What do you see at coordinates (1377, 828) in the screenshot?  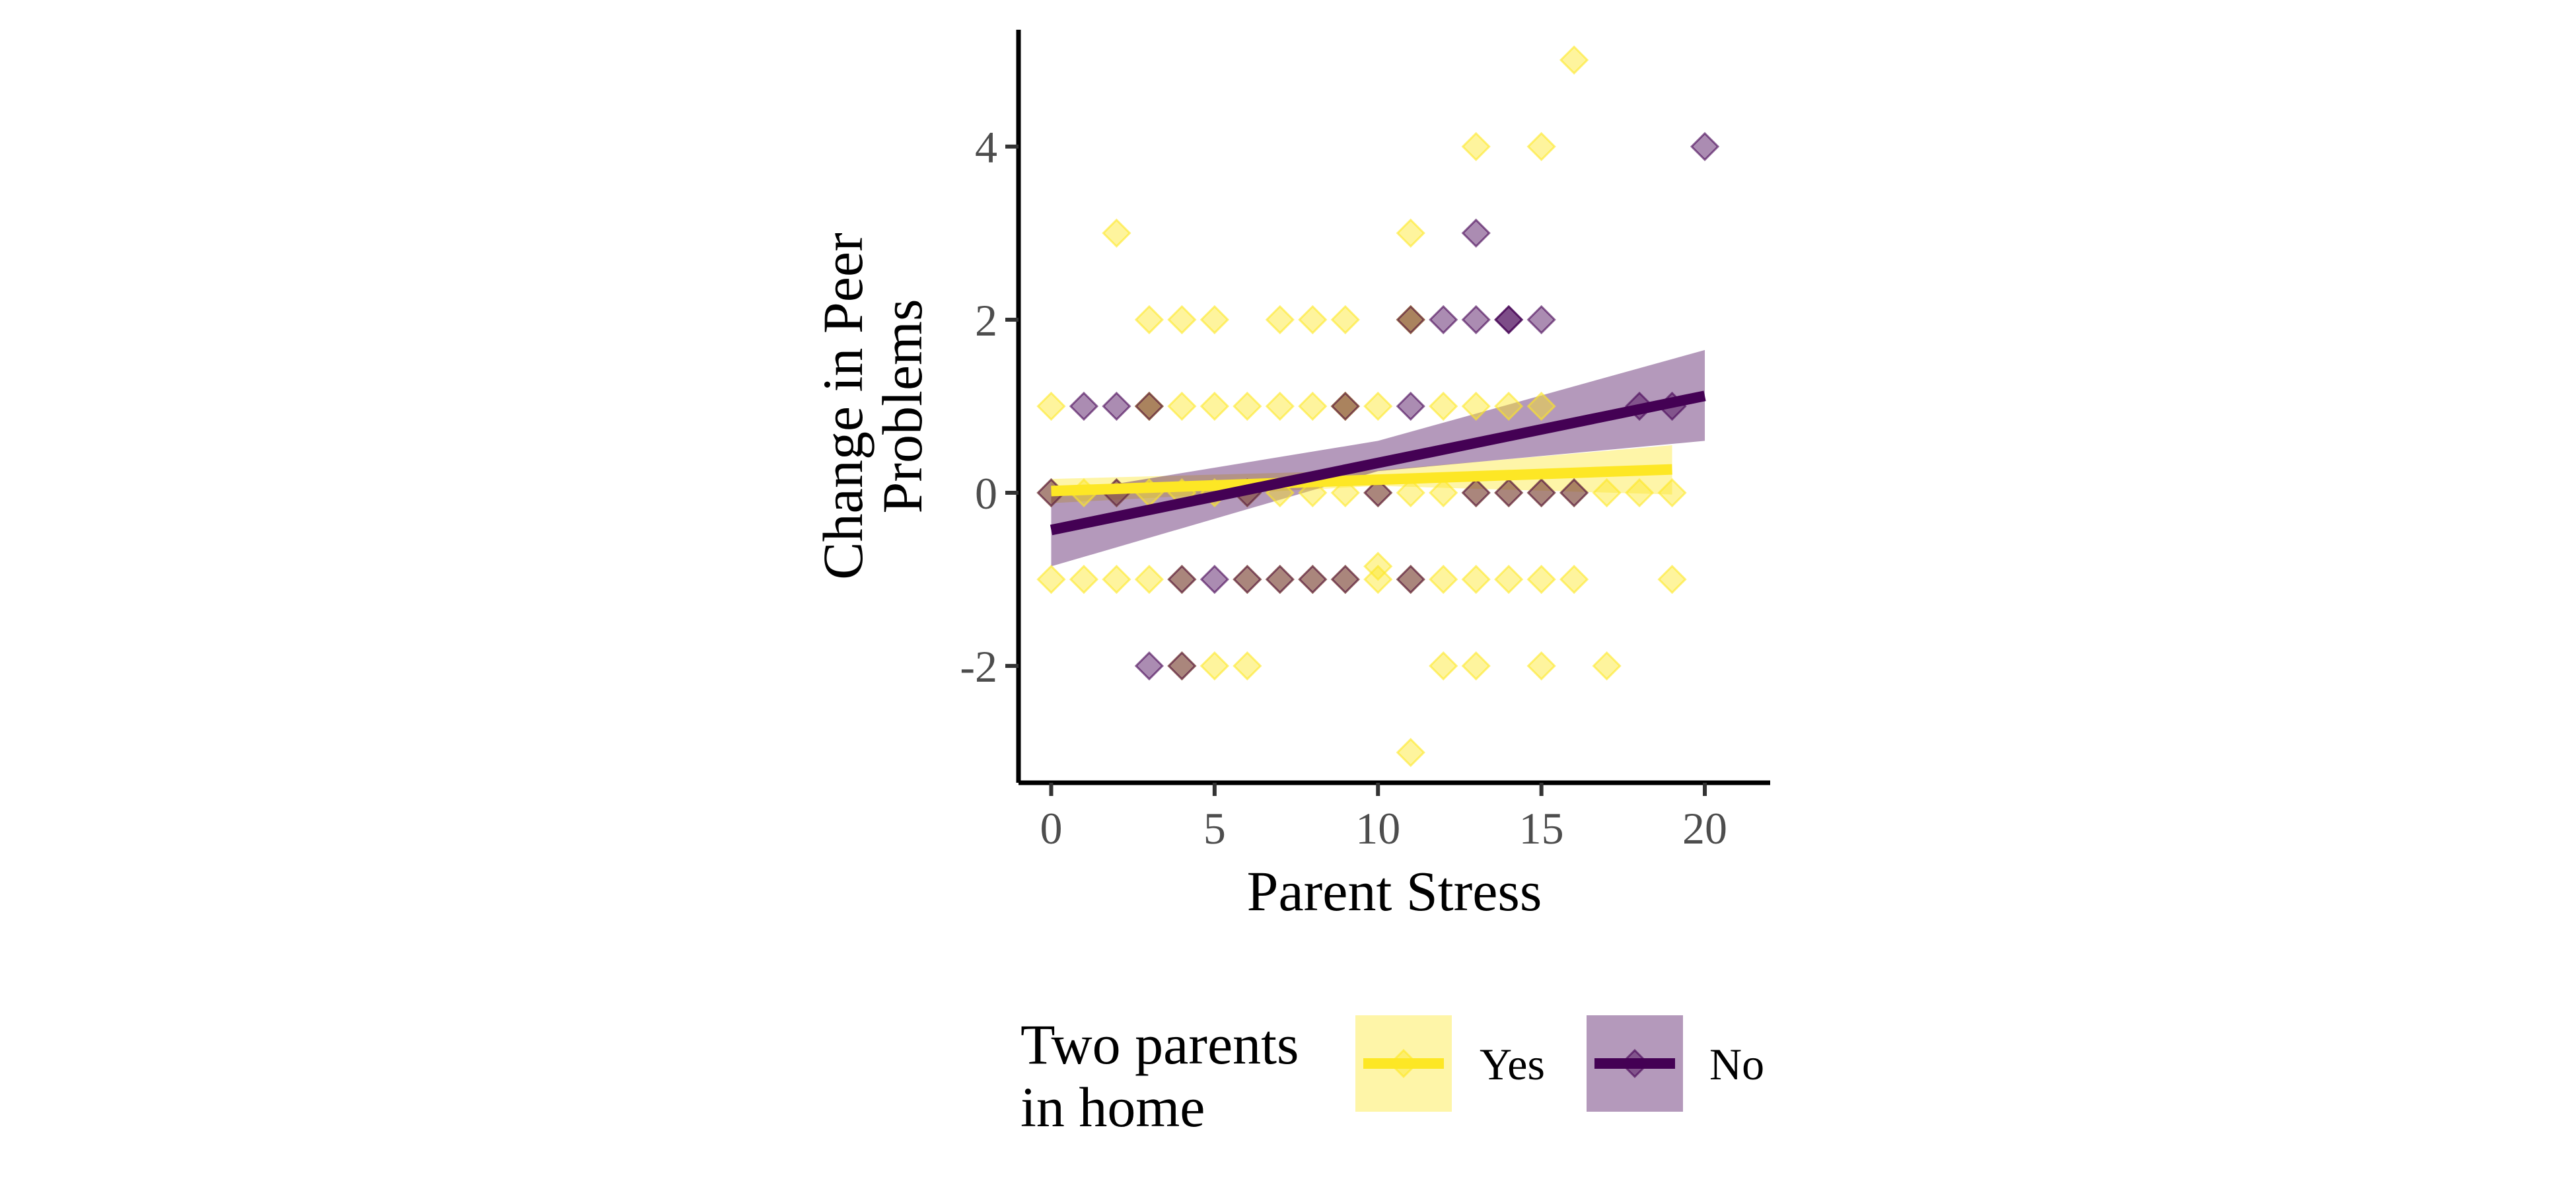 I see `x-tick-label: 10` at bounding box center [1377, 828].